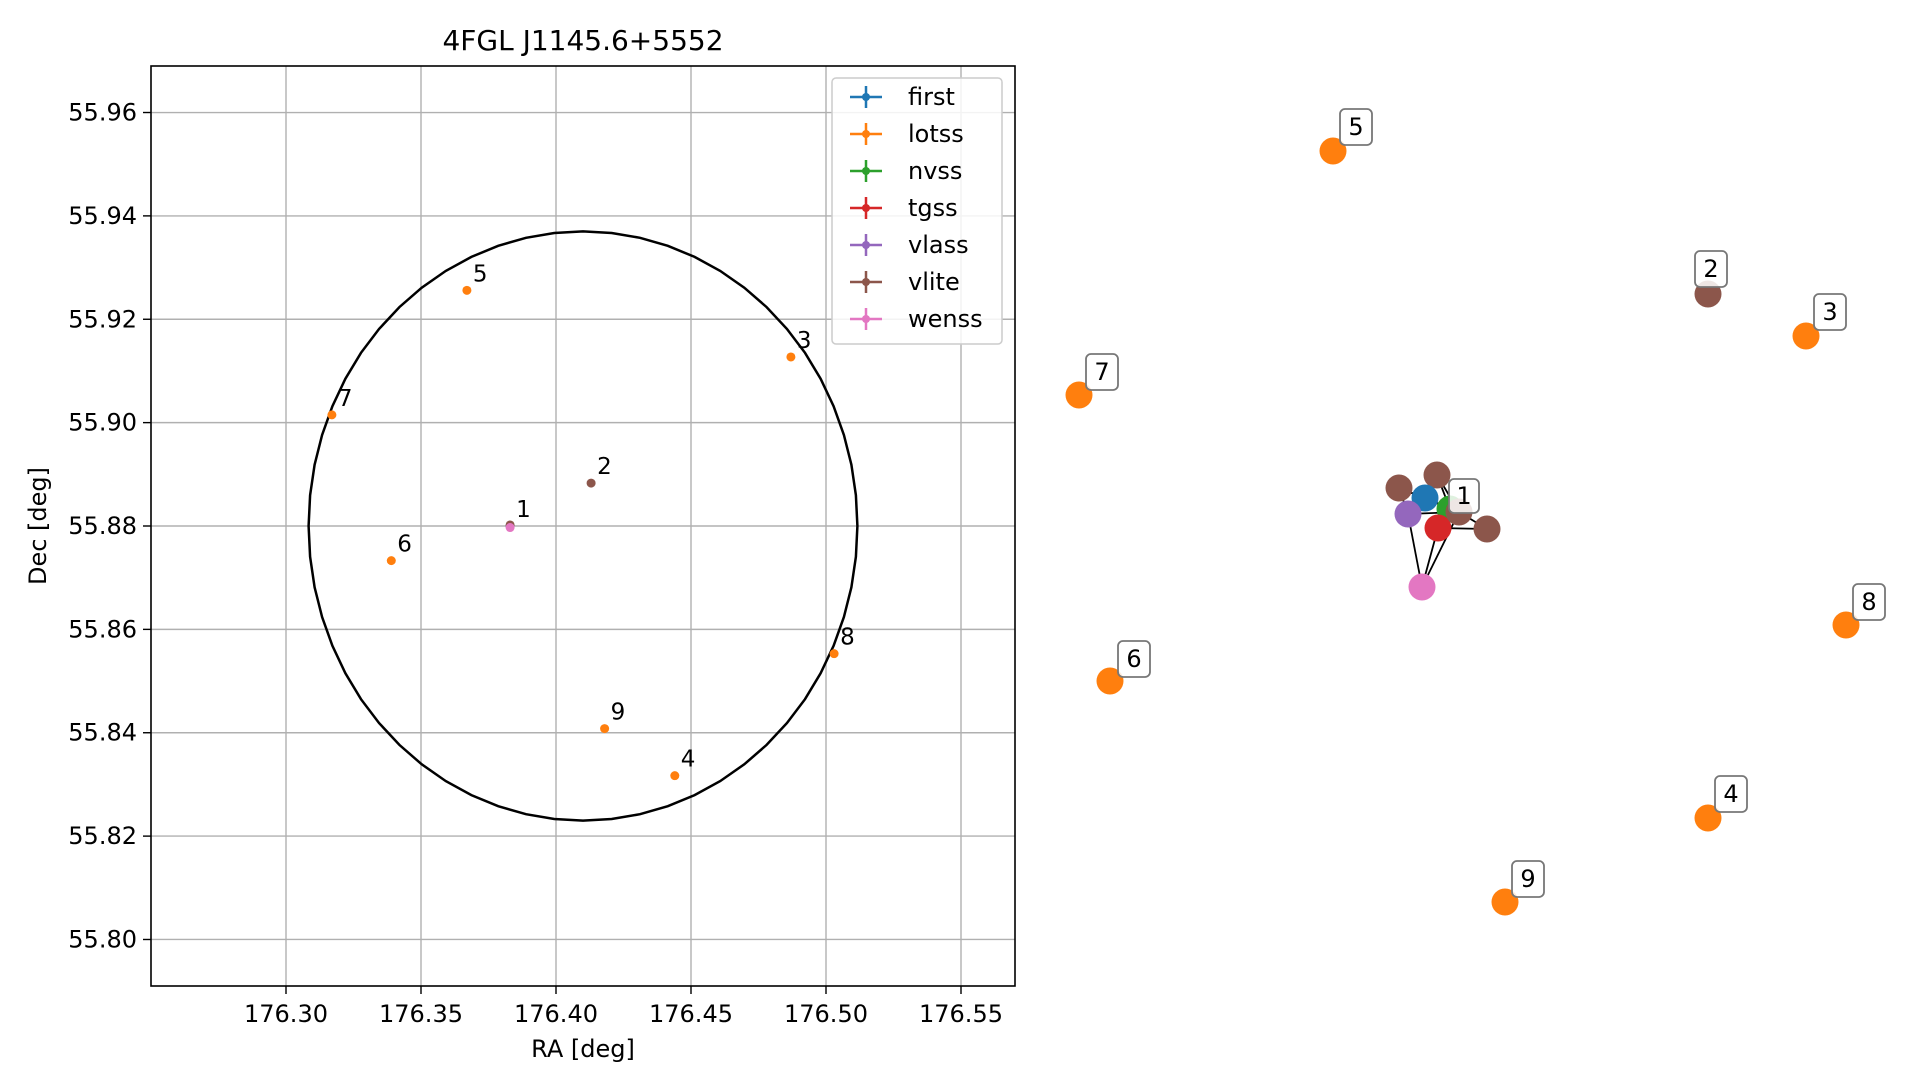 The height and width of the screenshot is (1080, 1919). I want to click on node-label: 8, so click(1868, 602).